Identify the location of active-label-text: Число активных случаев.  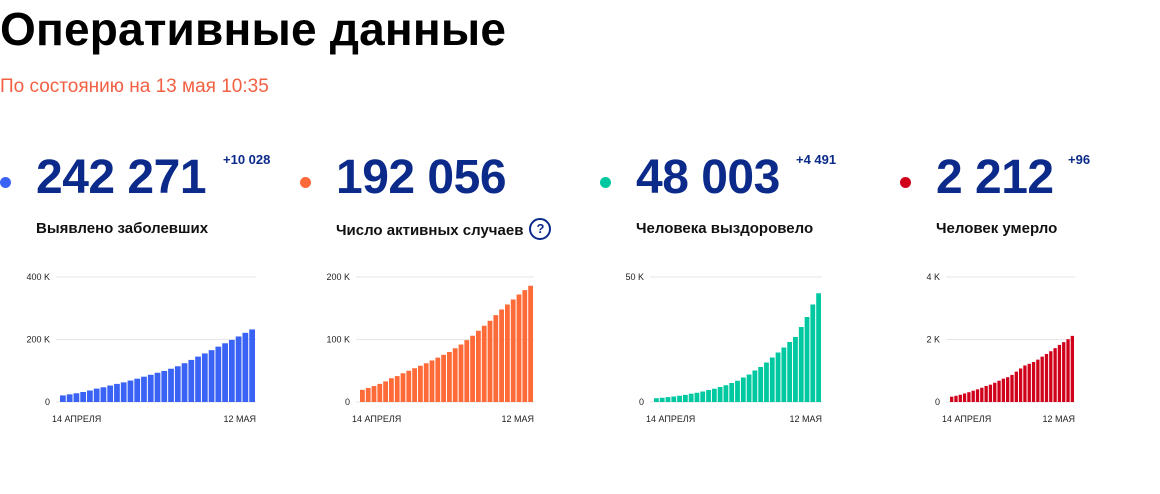
(430, 230).